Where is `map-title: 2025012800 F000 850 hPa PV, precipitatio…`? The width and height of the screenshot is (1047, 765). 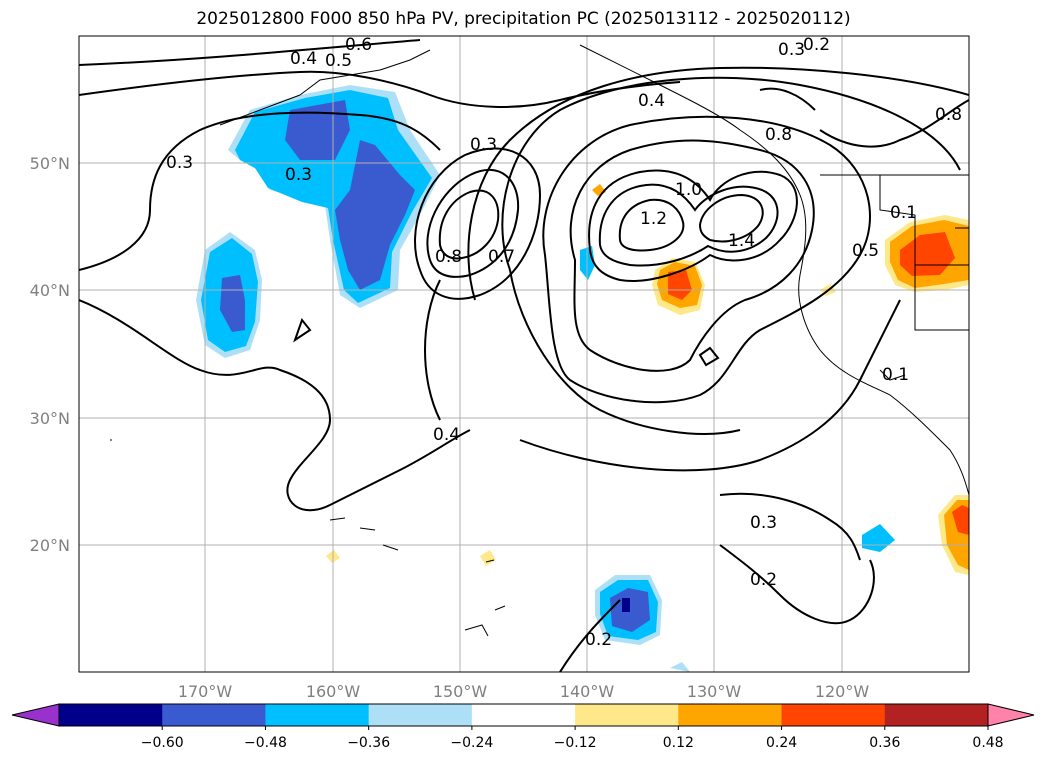 map-title: 2025012800 F000 850 hPa PV, precipitatio… is located at coordinates (523, 19).